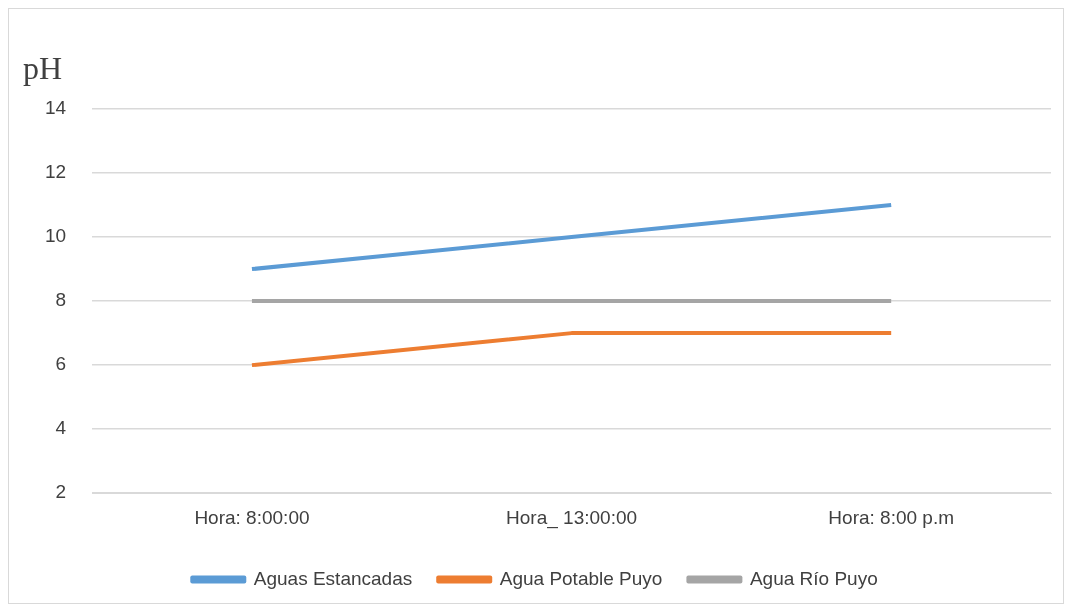 This screenshot has height=612, width=1072. What do you see at coordinates (55, 236) in the screenshot?
I see `y-tick-label: 10` at bounding box center [55, 236].